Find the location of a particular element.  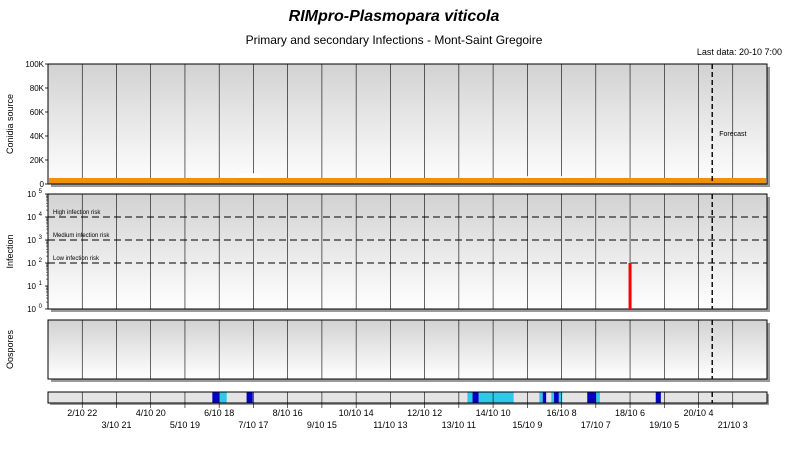

x-tick-label-bottom: 9/10 15 is located at coordinates (322, 425).